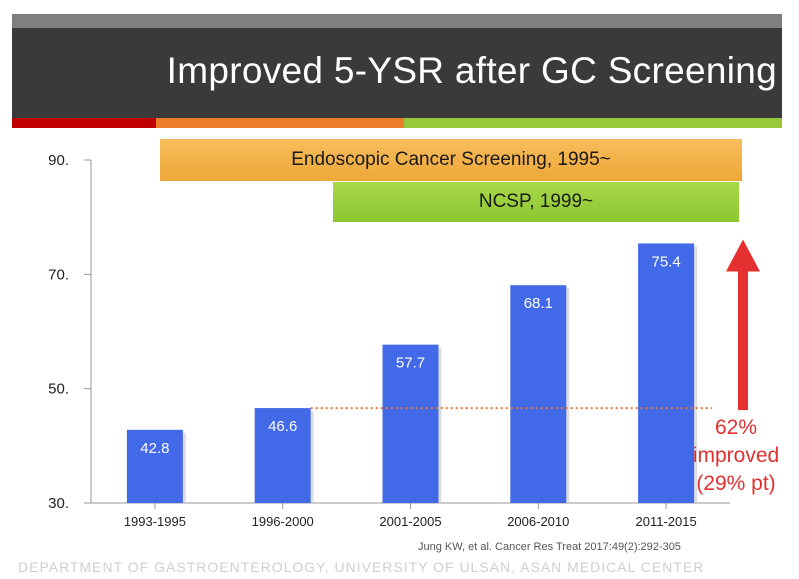  What do you see at coordinates (280, 123) in the screenshot?
I see `accent-bar-orange` at bounding box center [280, 123].